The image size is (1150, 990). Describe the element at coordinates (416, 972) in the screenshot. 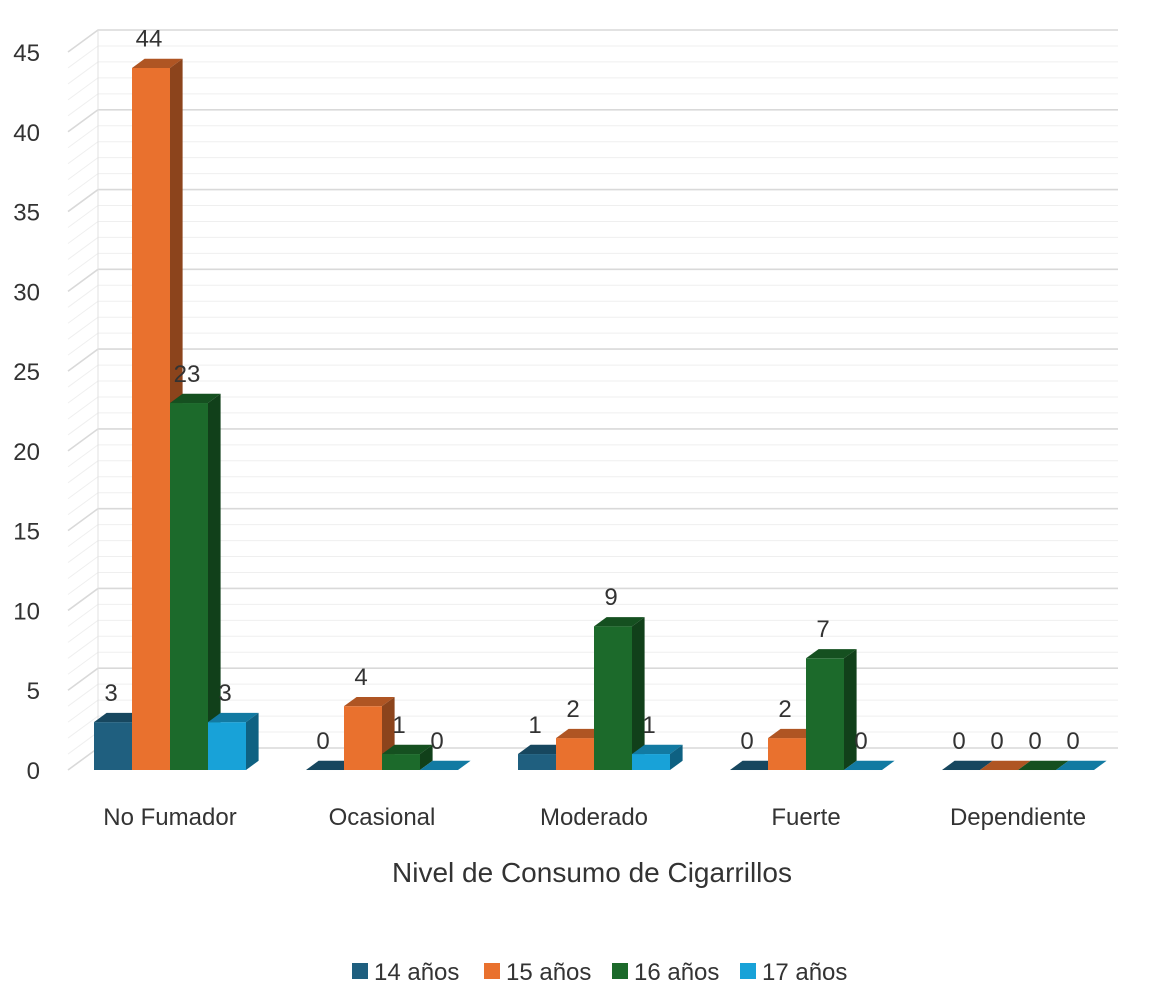

I see `legend-label: 14 años` at that location.